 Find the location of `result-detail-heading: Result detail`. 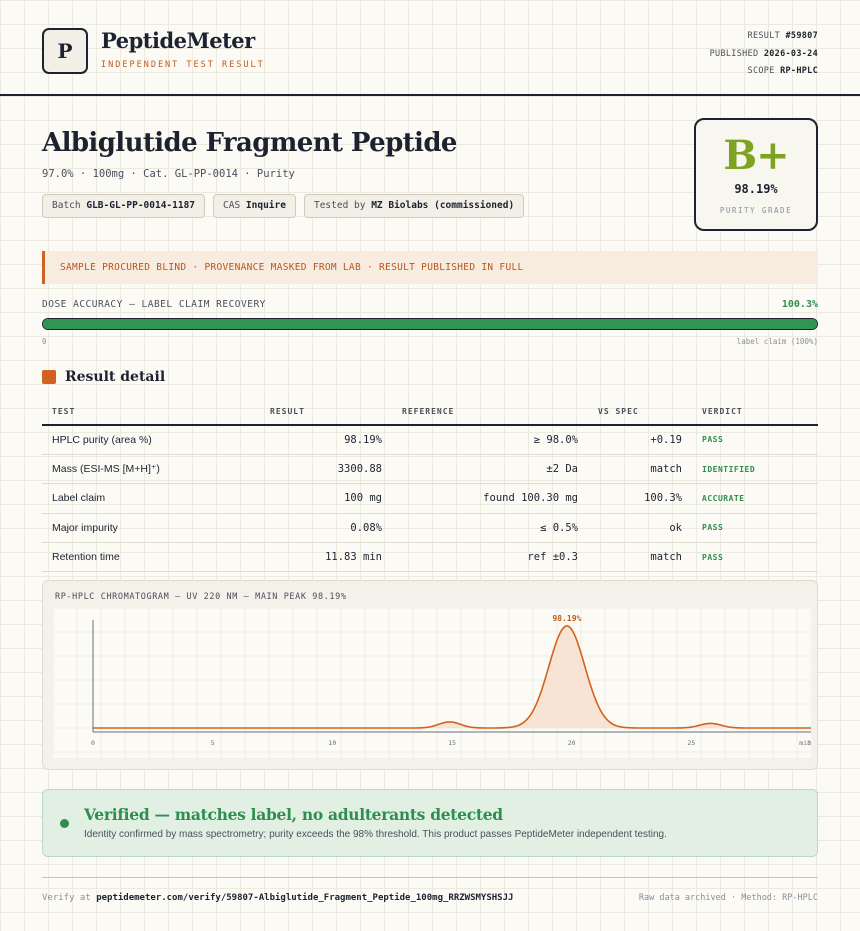

result-detail-heading: Result detail is located at coordinates (103, 377).